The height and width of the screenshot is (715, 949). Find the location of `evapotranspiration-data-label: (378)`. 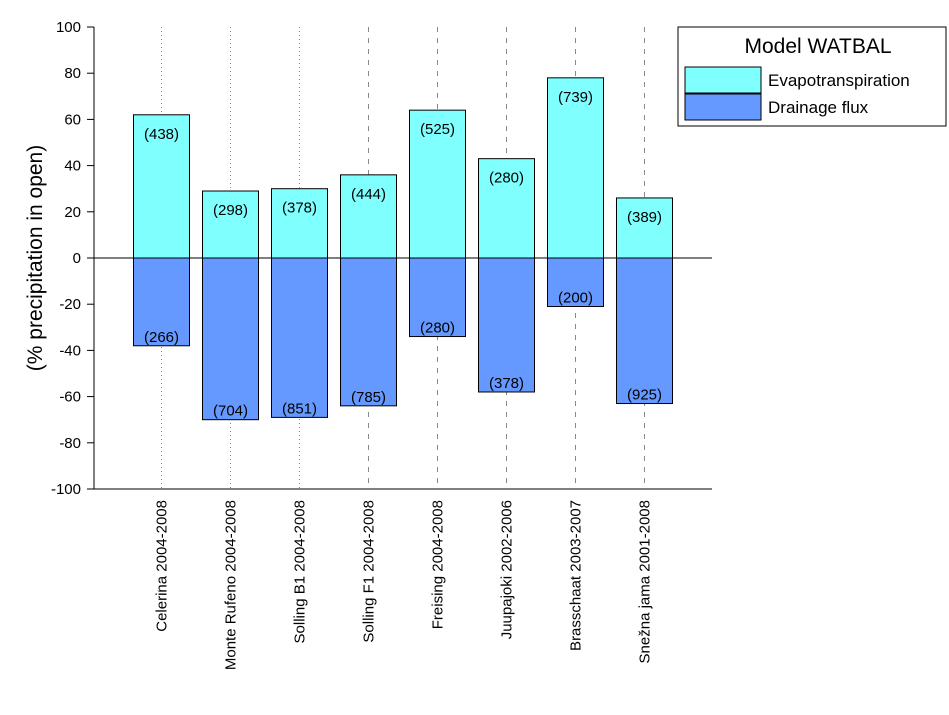

evapotranspiration-data-label: (378) is located at coordinates (299, 208).